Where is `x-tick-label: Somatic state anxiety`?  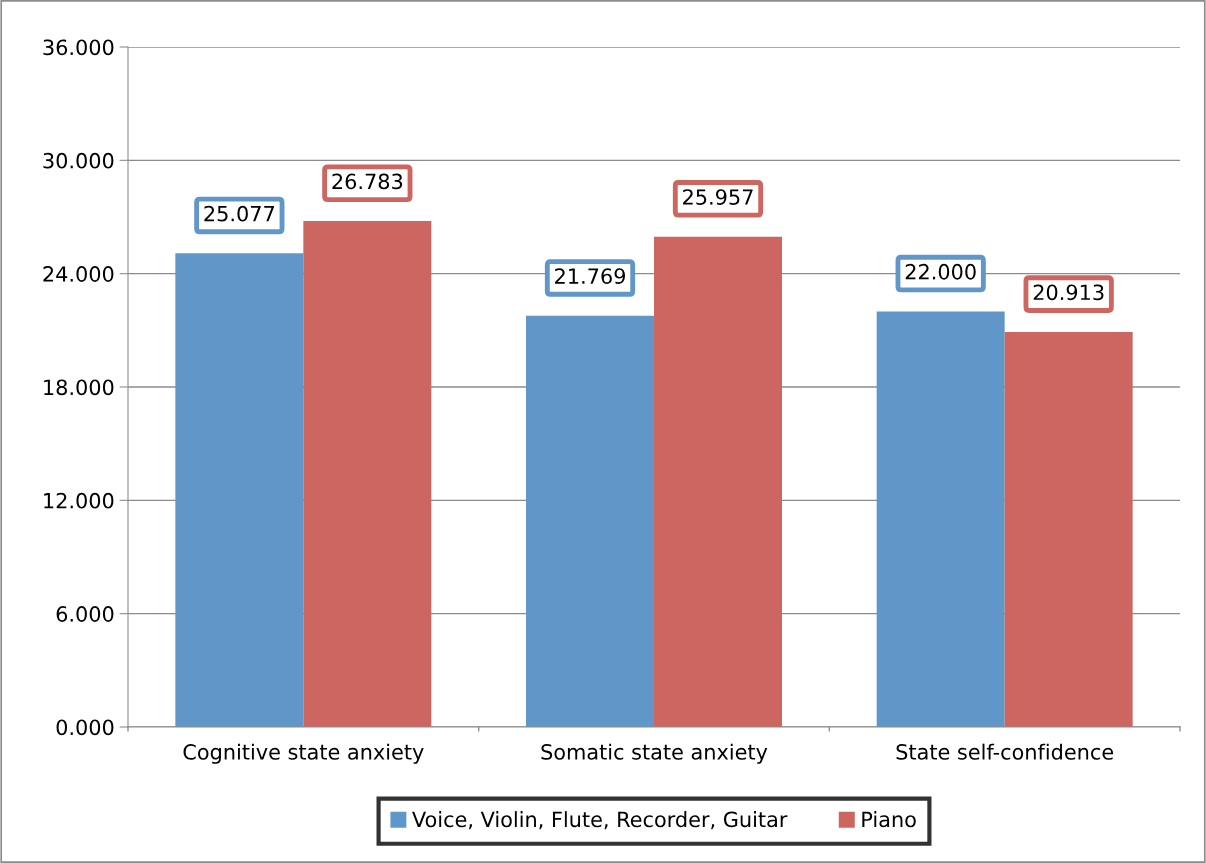
x-tick-label: Somatic state anxiety is located at coordinates (654, 753).